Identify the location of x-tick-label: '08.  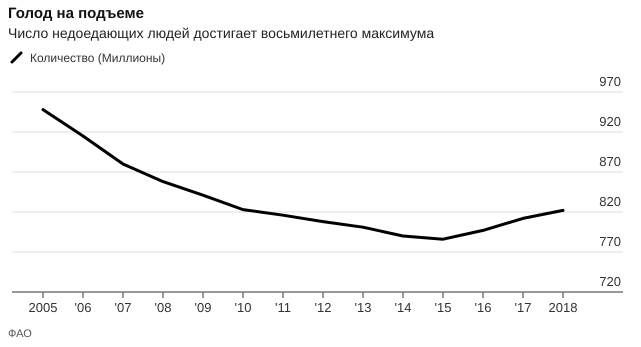
(163, 307).